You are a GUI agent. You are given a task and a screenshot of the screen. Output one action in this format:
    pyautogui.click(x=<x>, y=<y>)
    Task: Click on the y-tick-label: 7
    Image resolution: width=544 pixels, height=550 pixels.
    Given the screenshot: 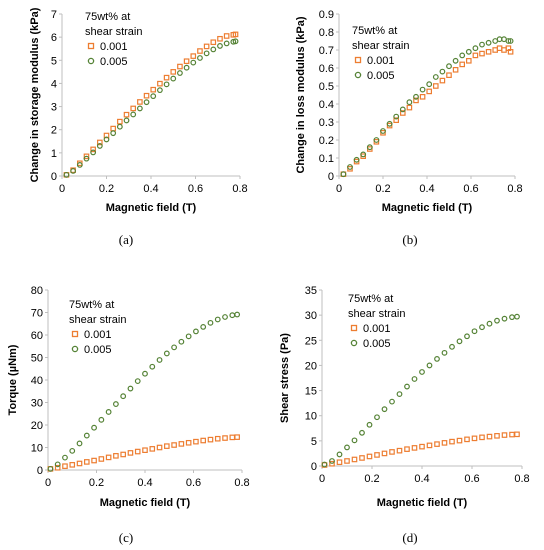 What is the action you would take?
    pyautogui.click(x=54, y=15)
    